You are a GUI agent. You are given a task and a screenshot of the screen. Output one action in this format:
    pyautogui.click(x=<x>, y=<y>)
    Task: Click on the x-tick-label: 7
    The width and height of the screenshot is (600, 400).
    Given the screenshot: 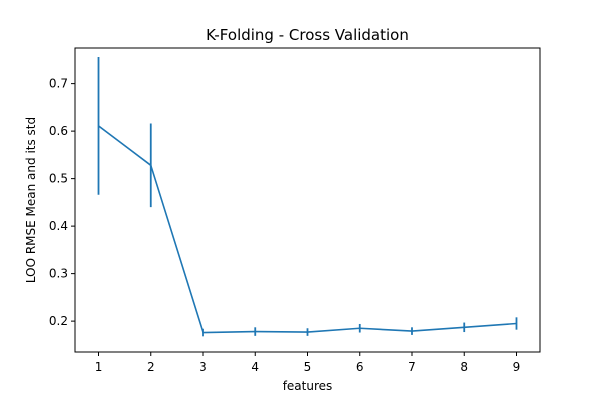 What is the action you would take?
    pyautogui.click(x=412, y=367)
    